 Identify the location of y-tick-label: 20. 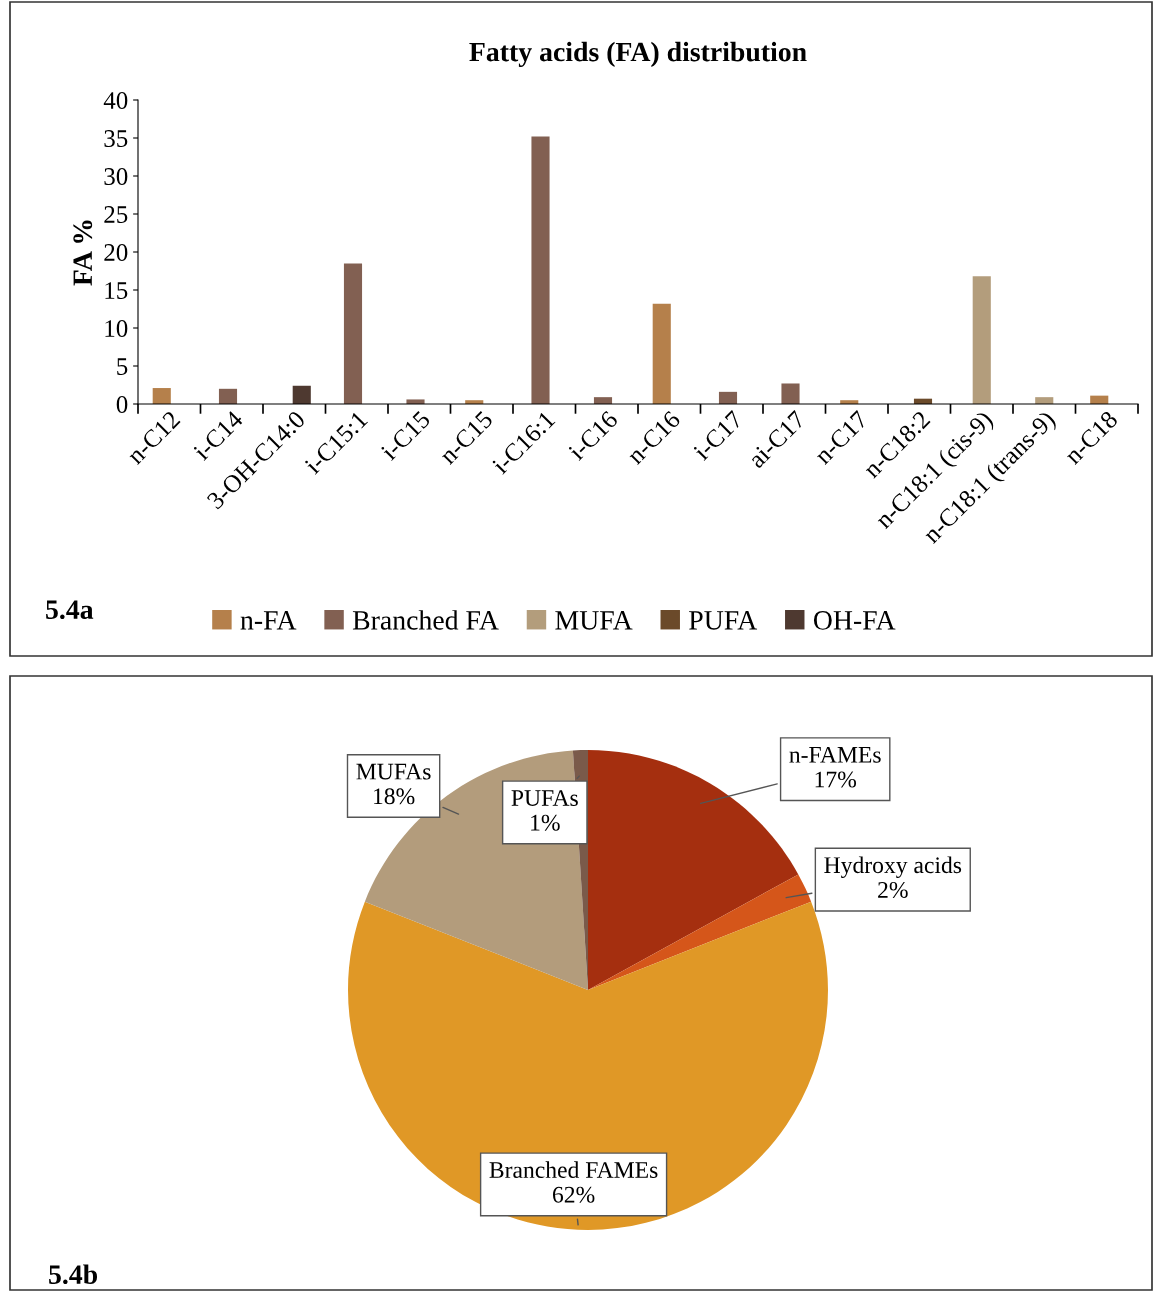
(116, 252).